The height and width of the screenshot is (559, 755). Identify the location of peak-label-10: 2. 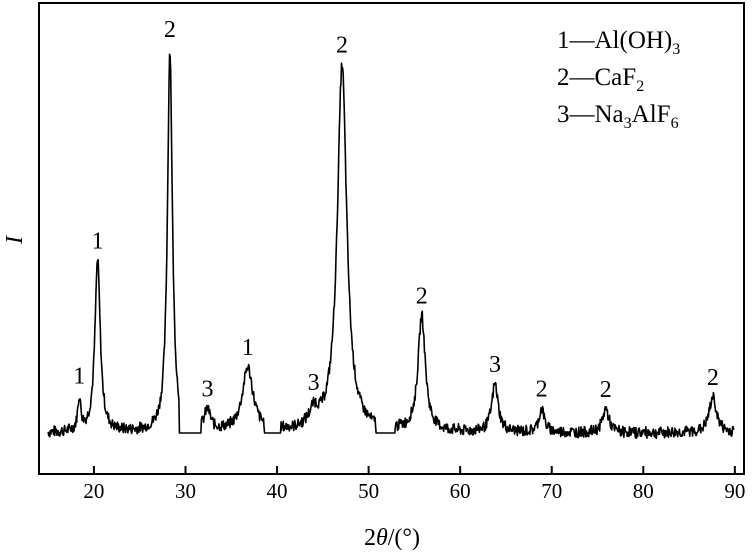
(606, 390).